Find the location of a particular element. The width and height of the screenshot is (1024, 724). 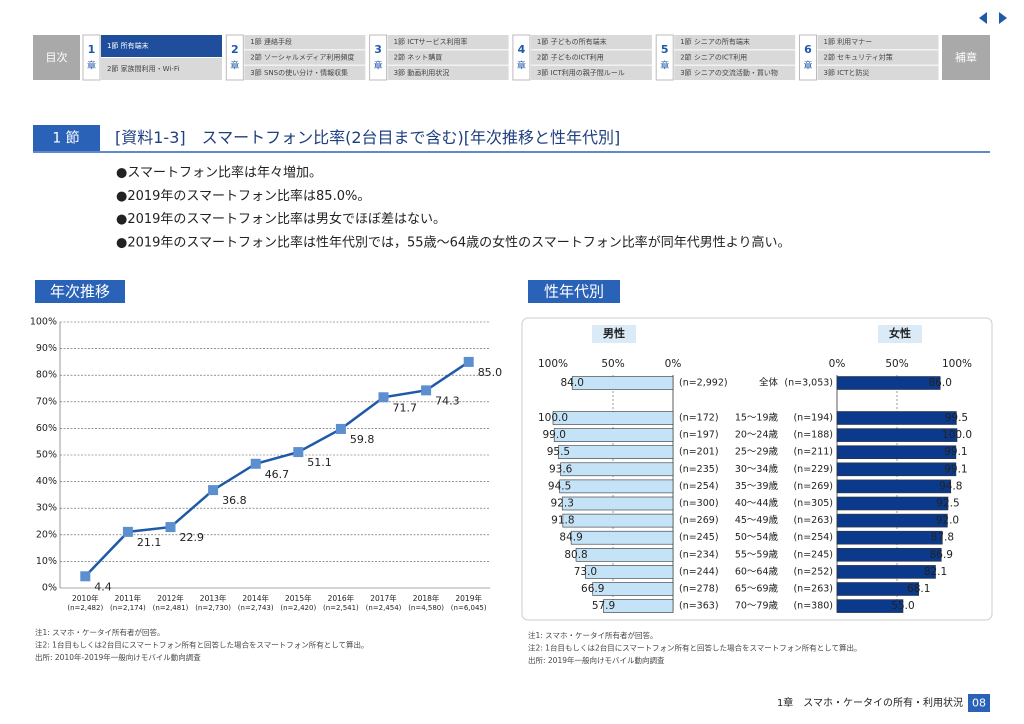

section-link: 2節 セキュリティ対策 is located at coordinates (858, 57).